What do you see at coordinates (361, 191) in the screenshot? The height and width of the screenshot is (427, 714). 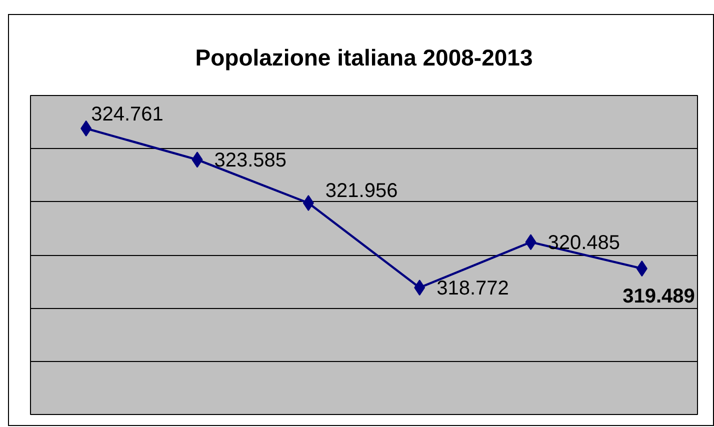 I see `data-label: 321.956` at bounding box center [361, 191].